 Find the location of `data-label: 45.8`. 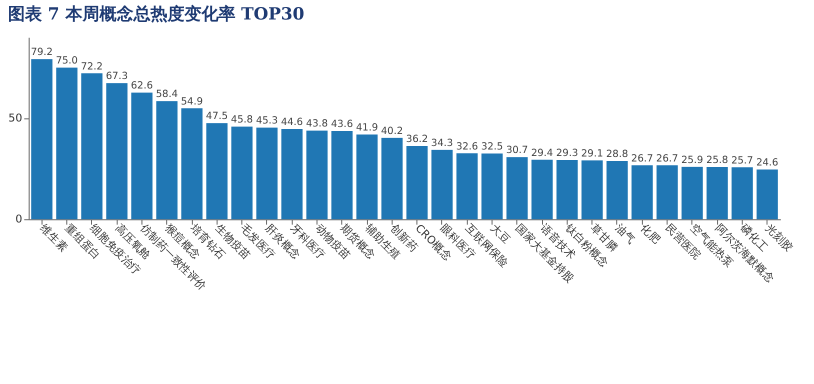

data-label: 45.8 is located at coordinates (241, 120).